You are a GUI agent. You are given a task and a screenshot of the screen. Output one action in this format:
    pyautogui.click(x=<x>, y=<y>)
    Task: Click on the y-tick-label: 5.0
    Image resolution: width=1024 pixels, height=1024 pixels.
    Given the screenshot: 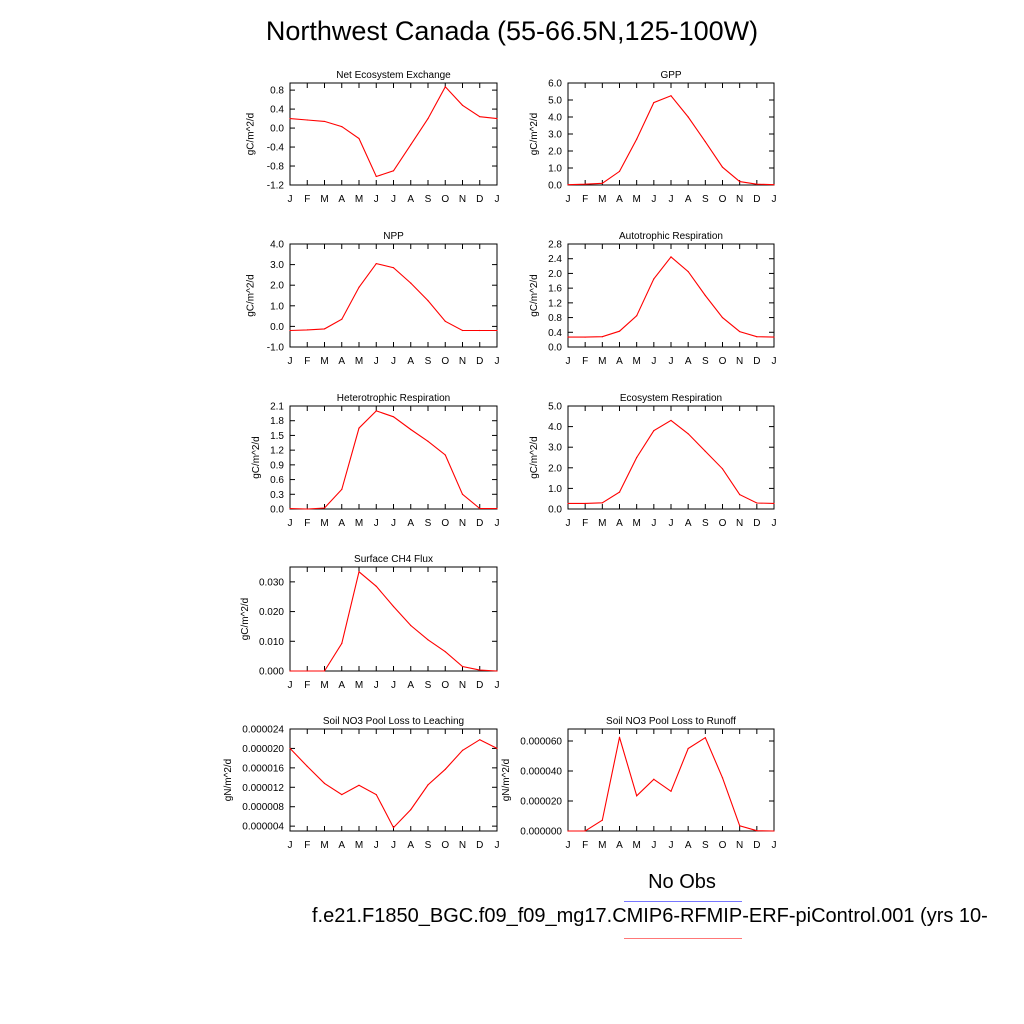 What is the action you would take?
    pyautogui.click(x=555, y=407)
    